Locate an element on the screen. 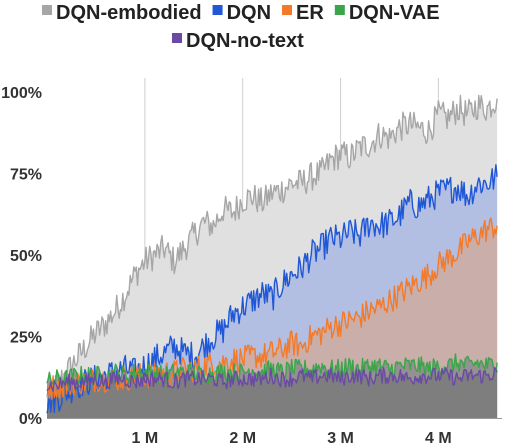 The width and height of the screenshot is (508, 444). legend-swatch-er is located at coordinates (287, 10).